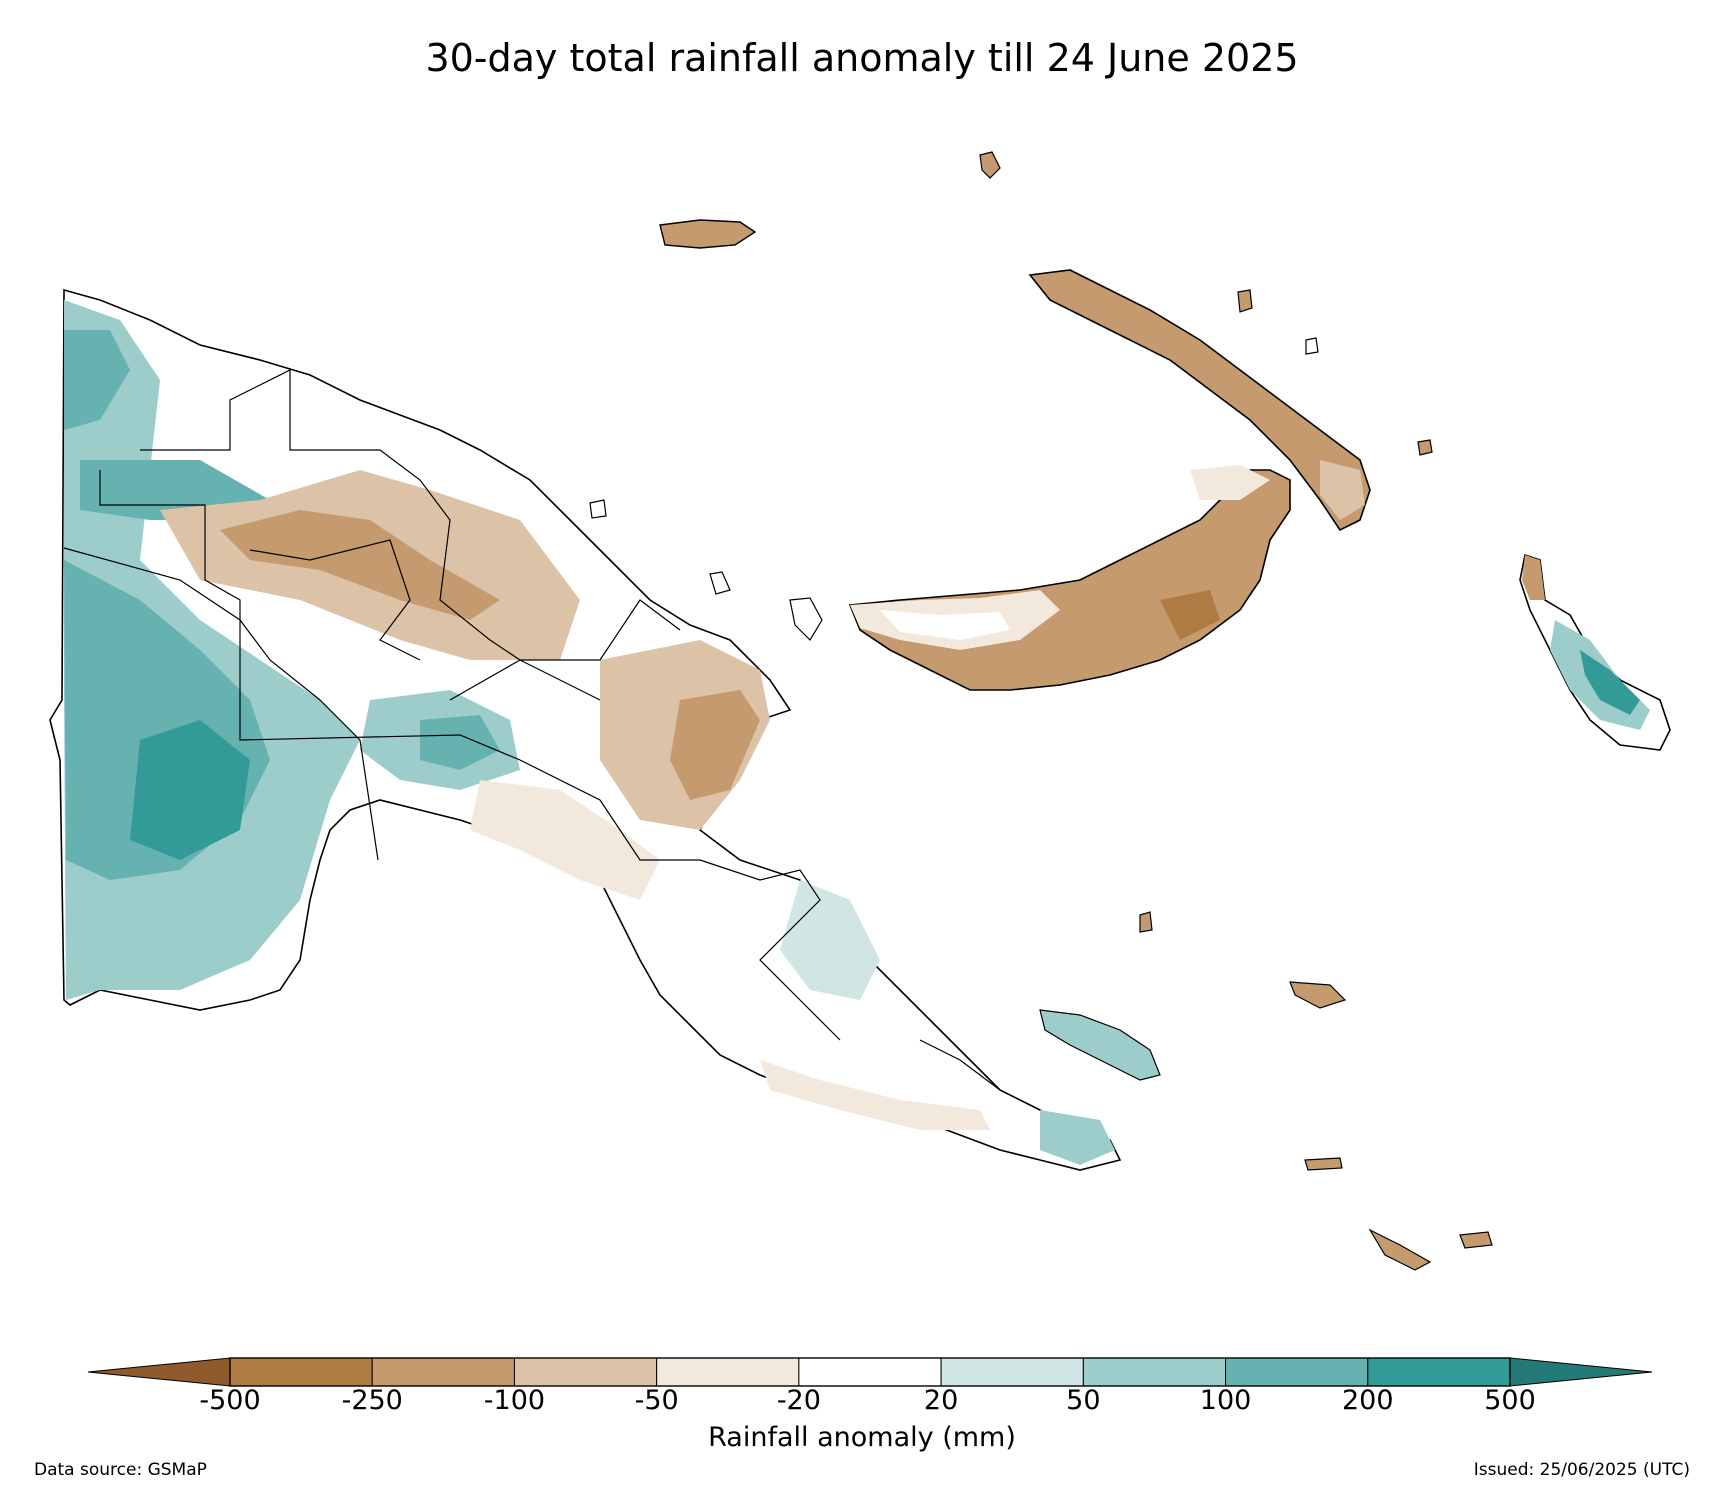  I want to click on issued-date: Issued: 25/06/2025 (UTC), so click(1581, 1470).